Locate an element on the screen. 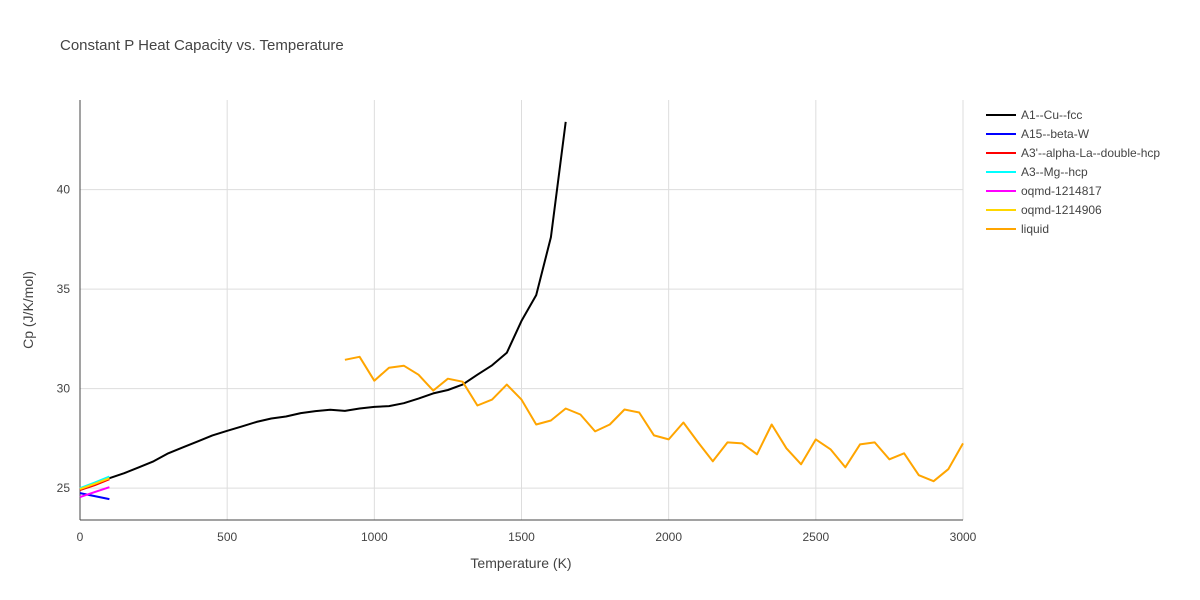 This screenshot has width=1200, height=600. x-tick-label: 2000 is located at coordinates (668, 537).